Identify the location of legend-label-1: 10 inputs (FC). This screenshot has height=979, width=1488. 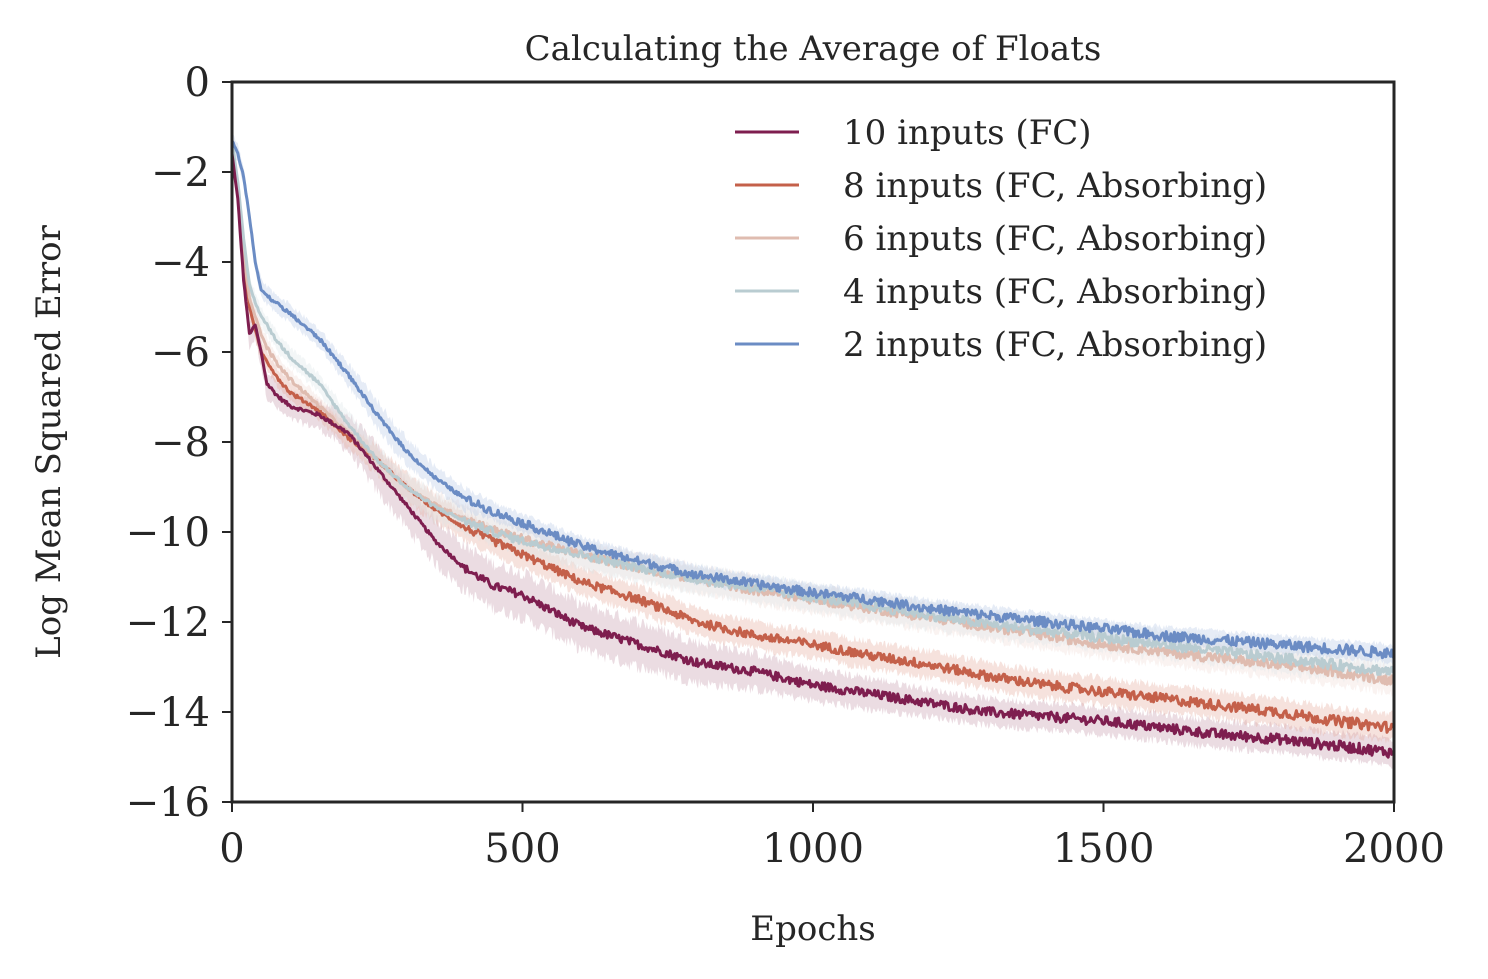
(967, 133).